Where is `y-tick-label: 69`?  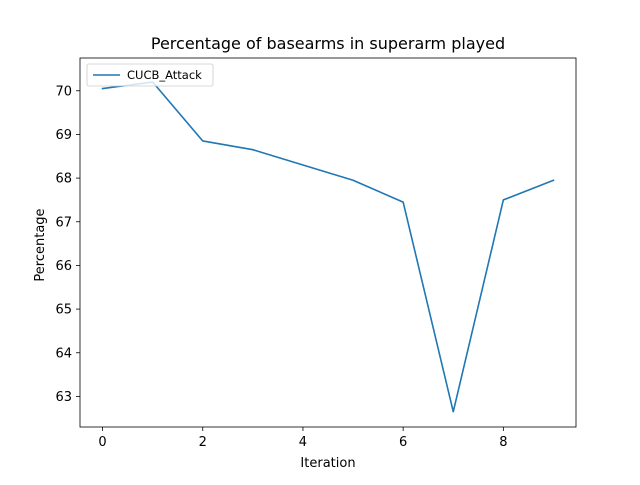
y-tick-label: 69 is located at coordinates (63, 135).